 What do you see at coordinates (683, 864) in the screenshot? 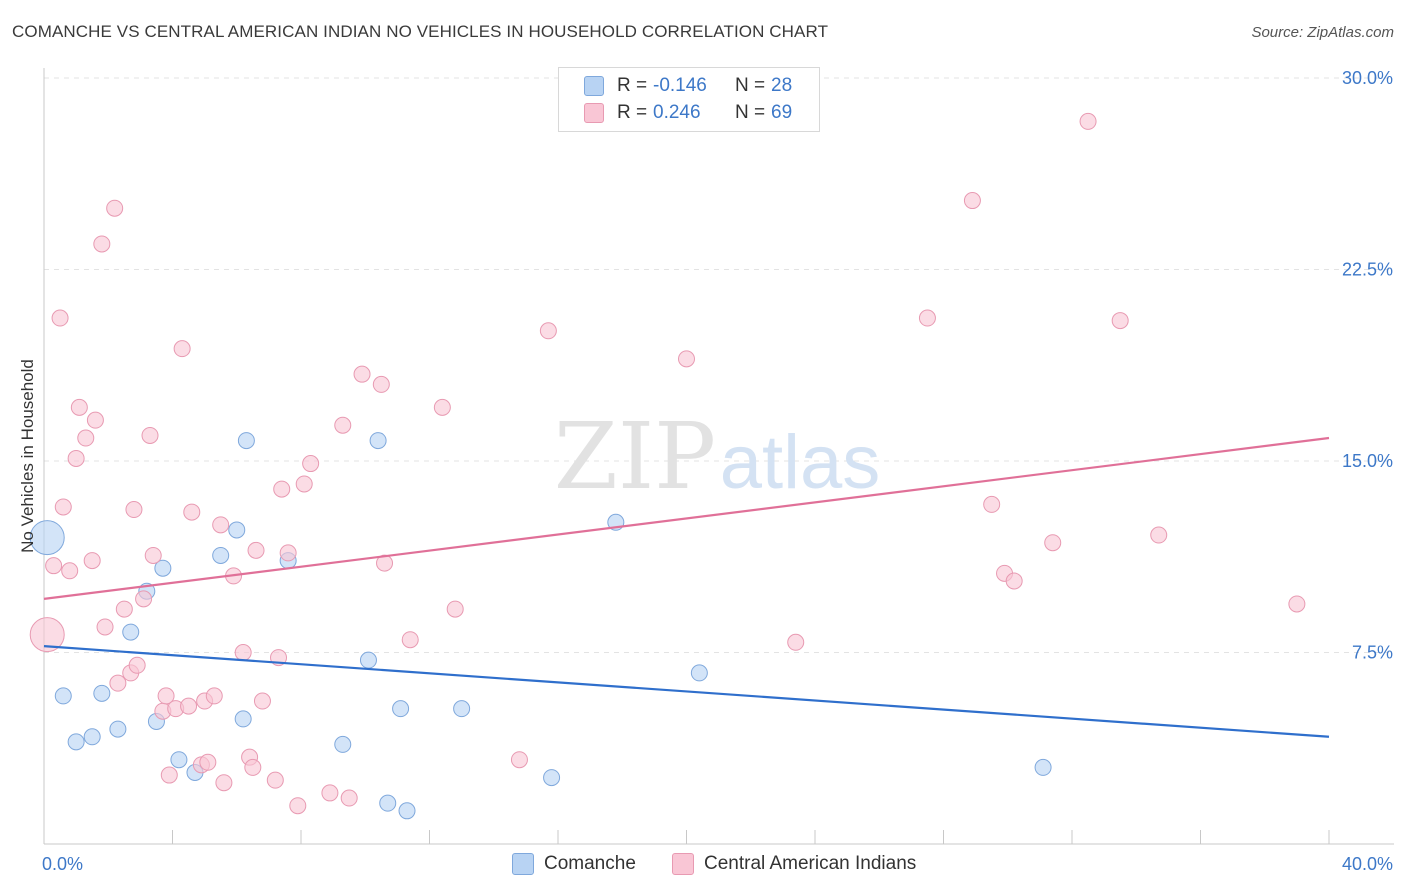
I see `series-swatch-central-american` at bounding box center [683, 864].